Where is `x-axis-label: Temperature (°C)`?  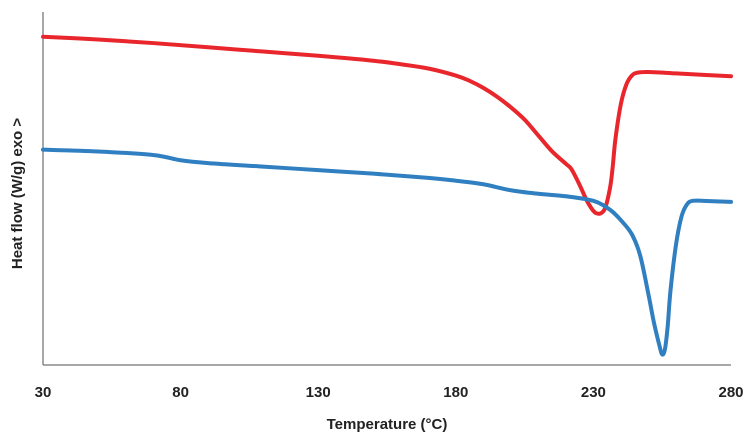 x-axis-label: Temperature (°C) is located at coordinates (387, 424).